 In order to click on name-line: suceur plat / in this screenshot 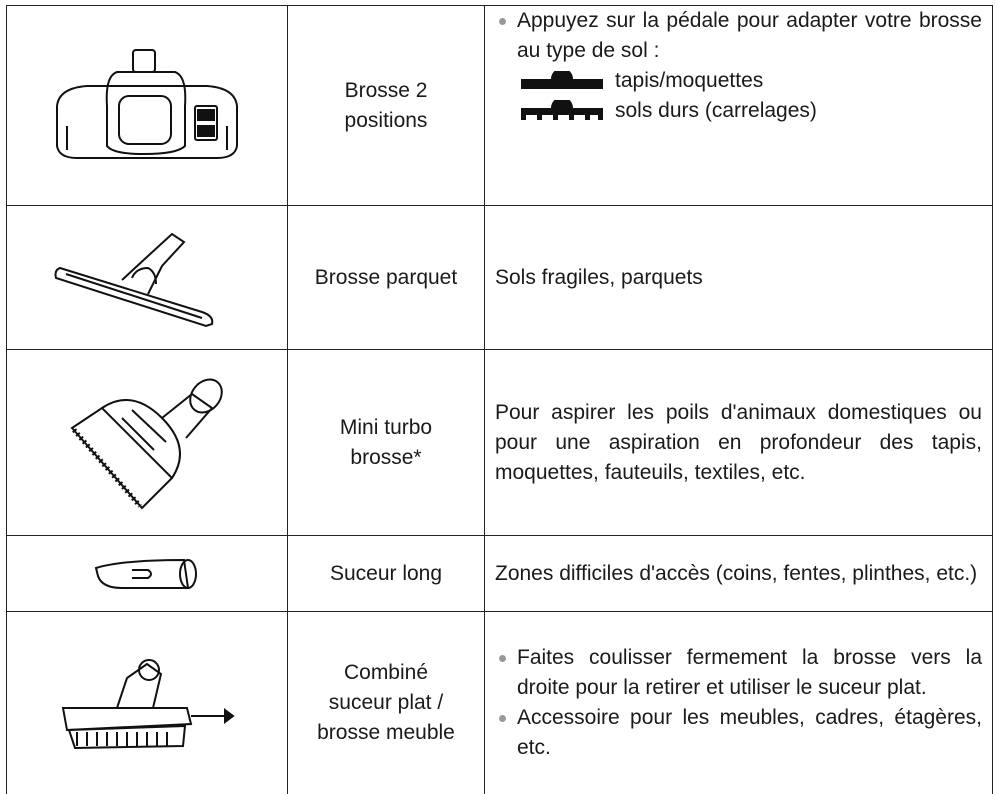, I will do `click(386, 702)`.